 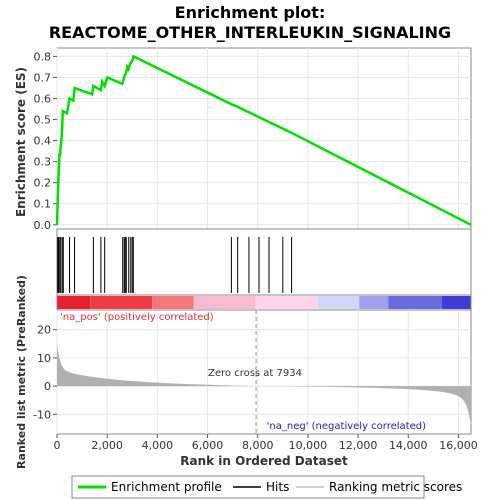 What do you see at coordinates (264, 461) in the screenshot?
I see `x-axis-title: Rank in Ordered Dataset` at bounding box center [264, 461].